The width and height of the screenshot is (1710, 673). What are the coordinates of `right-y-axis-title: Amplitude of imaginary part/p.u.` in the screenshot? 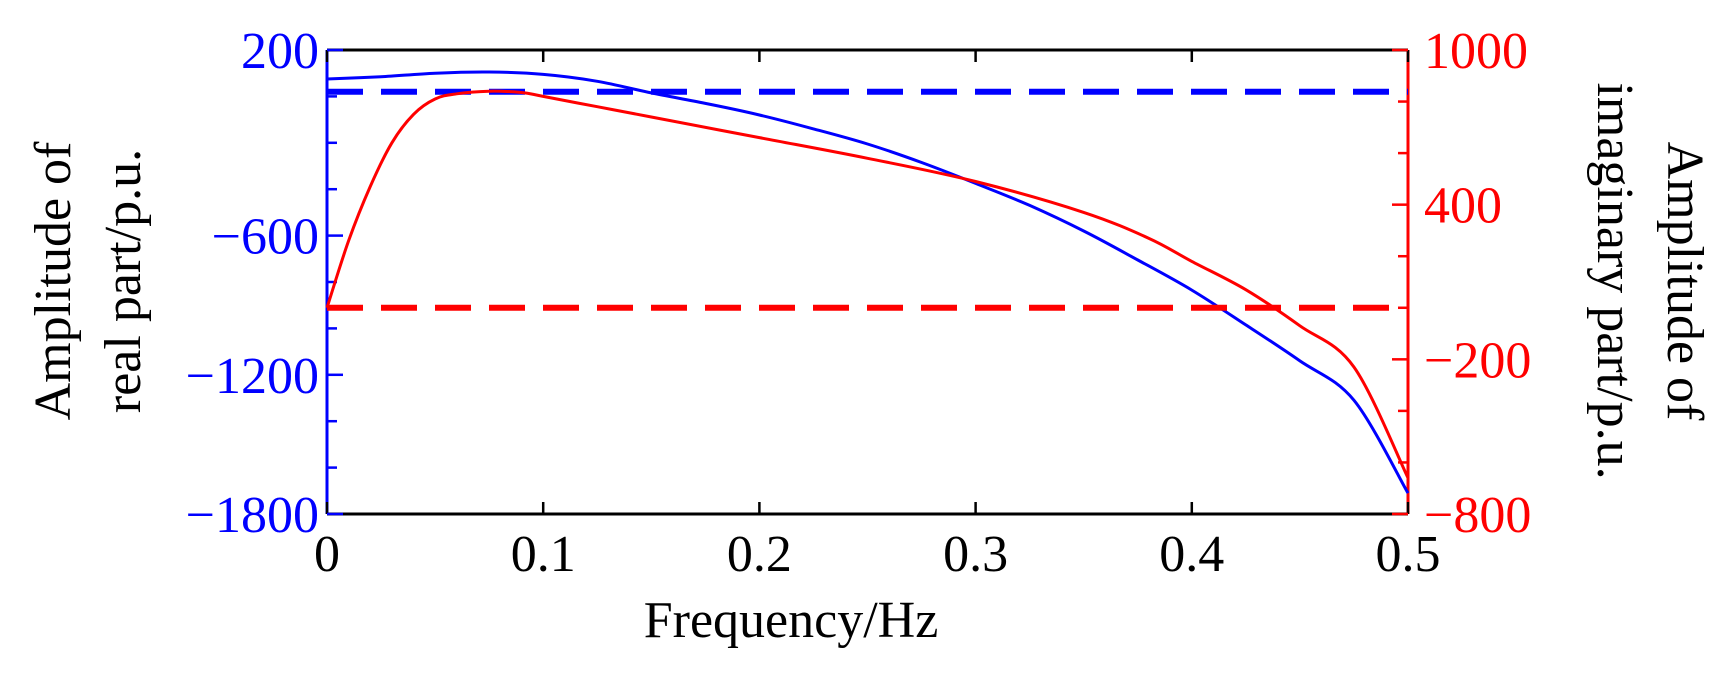 It's located at (1648, 280).